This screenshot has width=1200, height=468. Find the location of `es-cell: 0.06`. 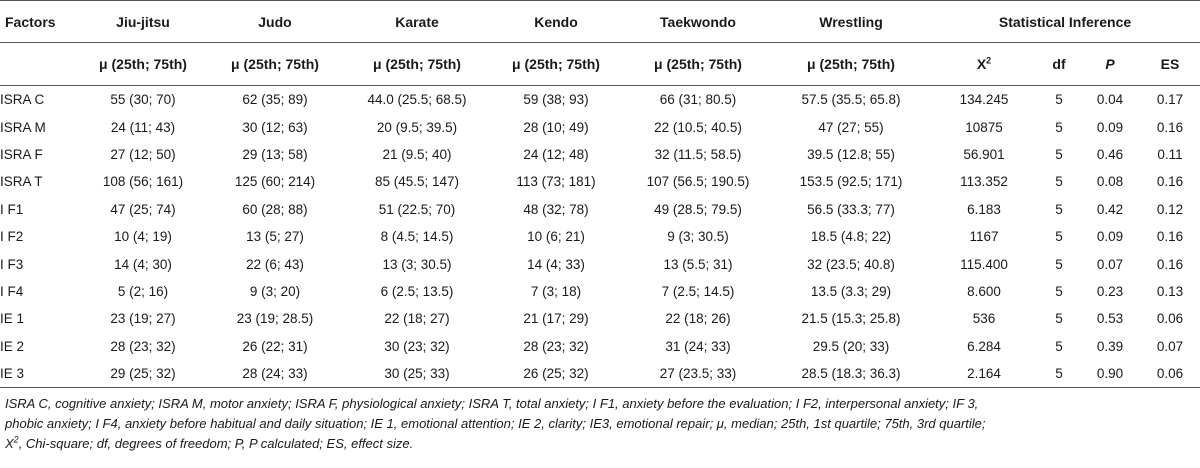

es-cell: 0.06 is located at coordinates (1170, 374).